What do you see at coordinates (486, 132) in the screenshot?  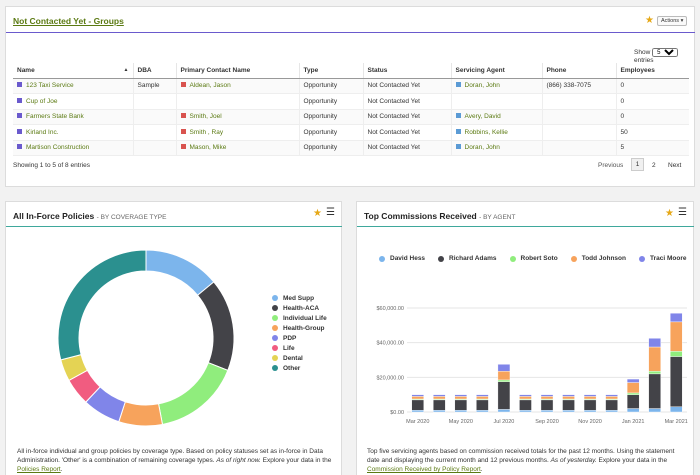 I see `agent-link: Robbins, Kellie` at bounding box center [486, 132].